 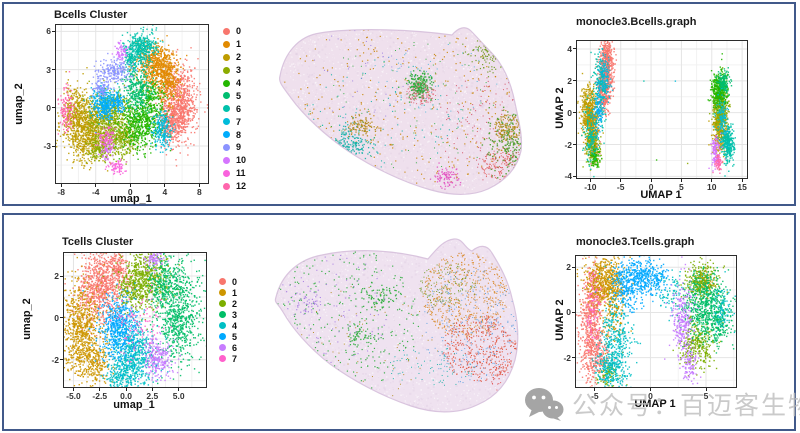 I want to click on chart-title: Tcells Cluster, so click(x=98, y=242).